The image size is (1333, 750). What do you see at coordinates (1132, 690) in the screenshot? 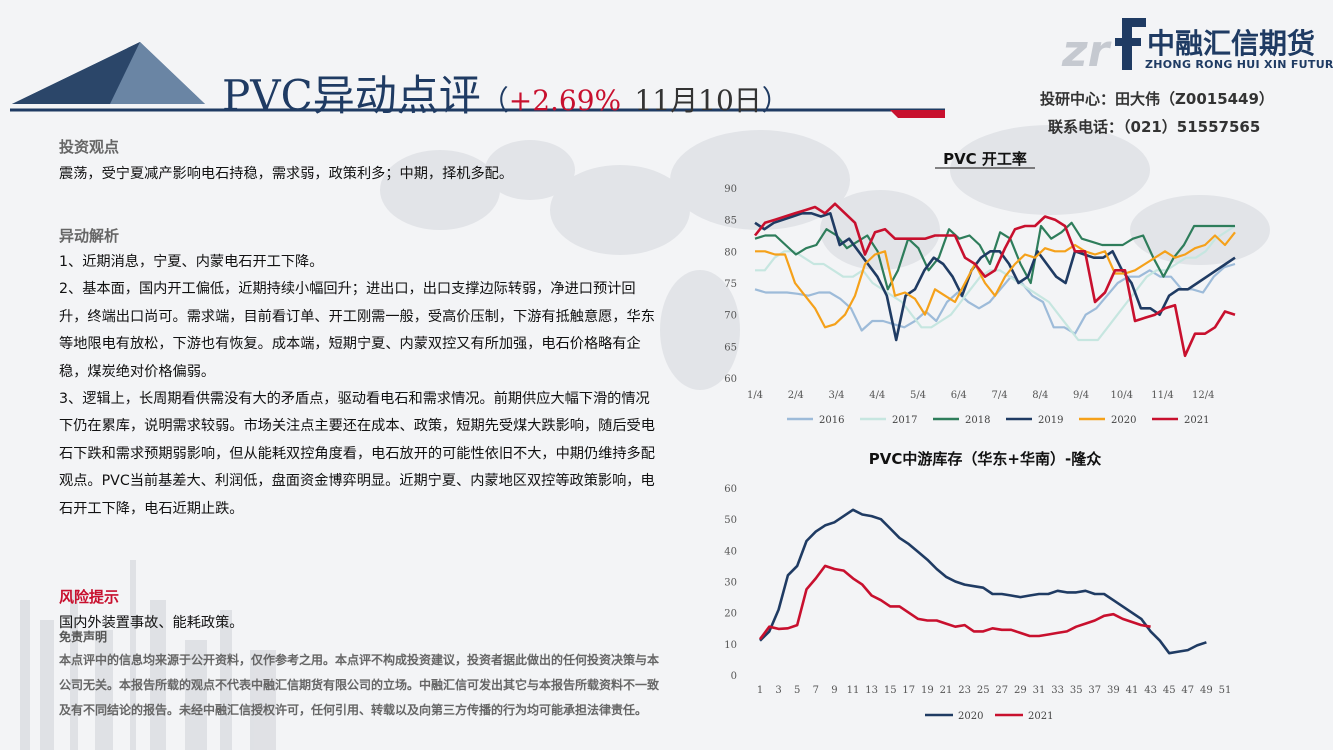
I see `chart2-x-tick: 41` at bounding box center [1132, 690].